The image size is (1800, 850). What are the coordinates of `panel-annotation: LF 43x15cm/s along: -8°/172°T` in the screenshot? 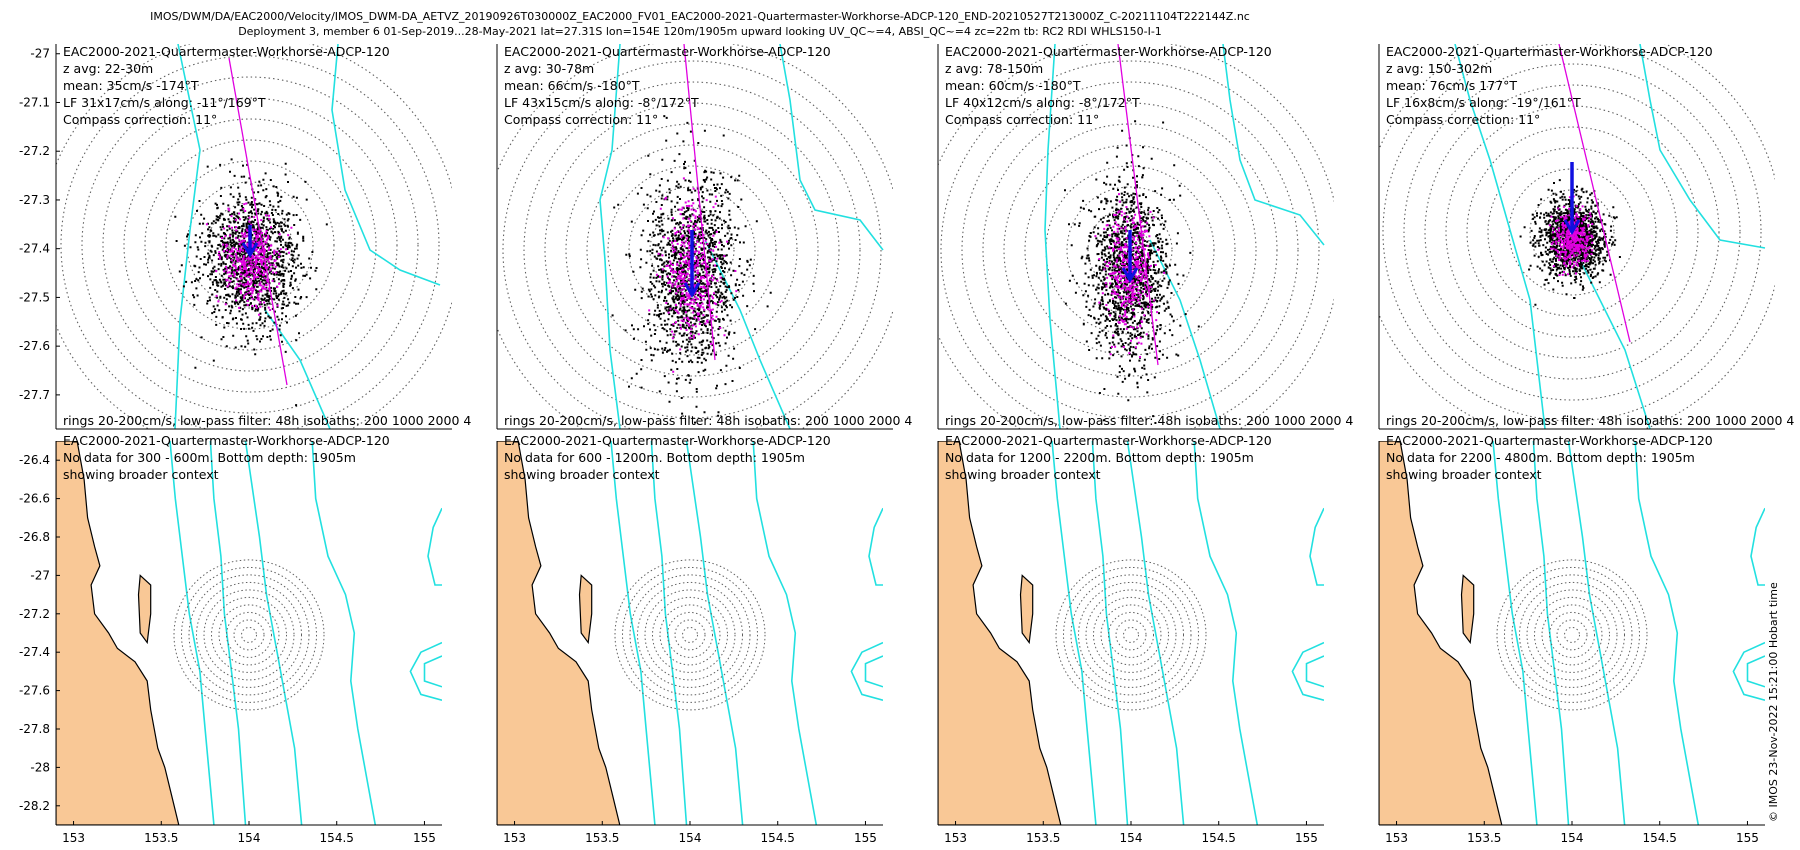 It's located at (601, 102).